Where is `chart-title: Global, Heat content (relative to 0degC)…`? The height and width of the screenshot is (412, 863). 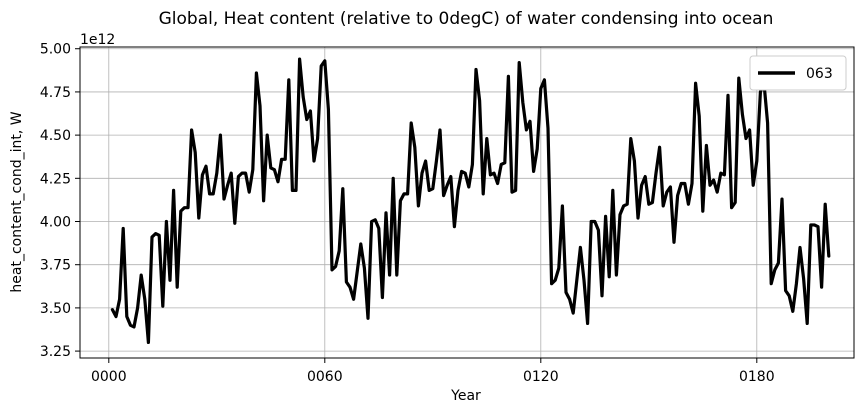 chart-title: Global, Heat content (relative to 0degC)… is located at coordinates (466, 19).